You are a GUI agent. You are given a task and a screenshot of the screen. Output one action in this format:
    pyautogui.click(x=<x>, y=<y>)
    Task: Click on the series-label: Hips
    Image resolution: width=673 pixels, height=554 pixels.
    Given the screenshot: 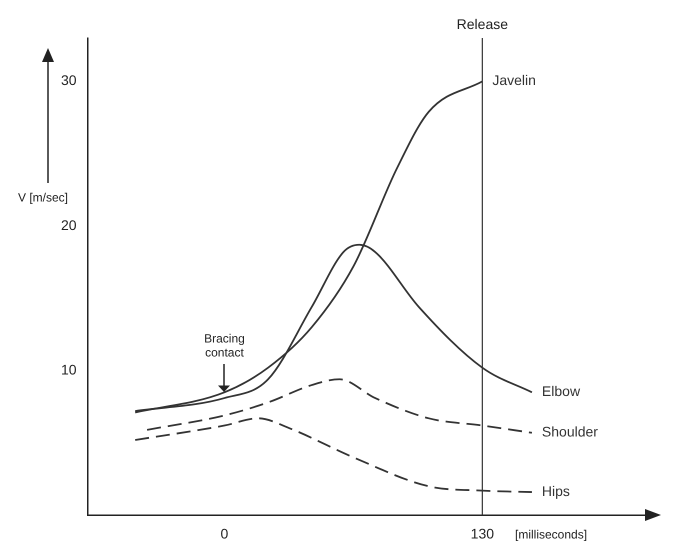 What is the action you would take?
    pyautogui.click(x=556, y=490)
    